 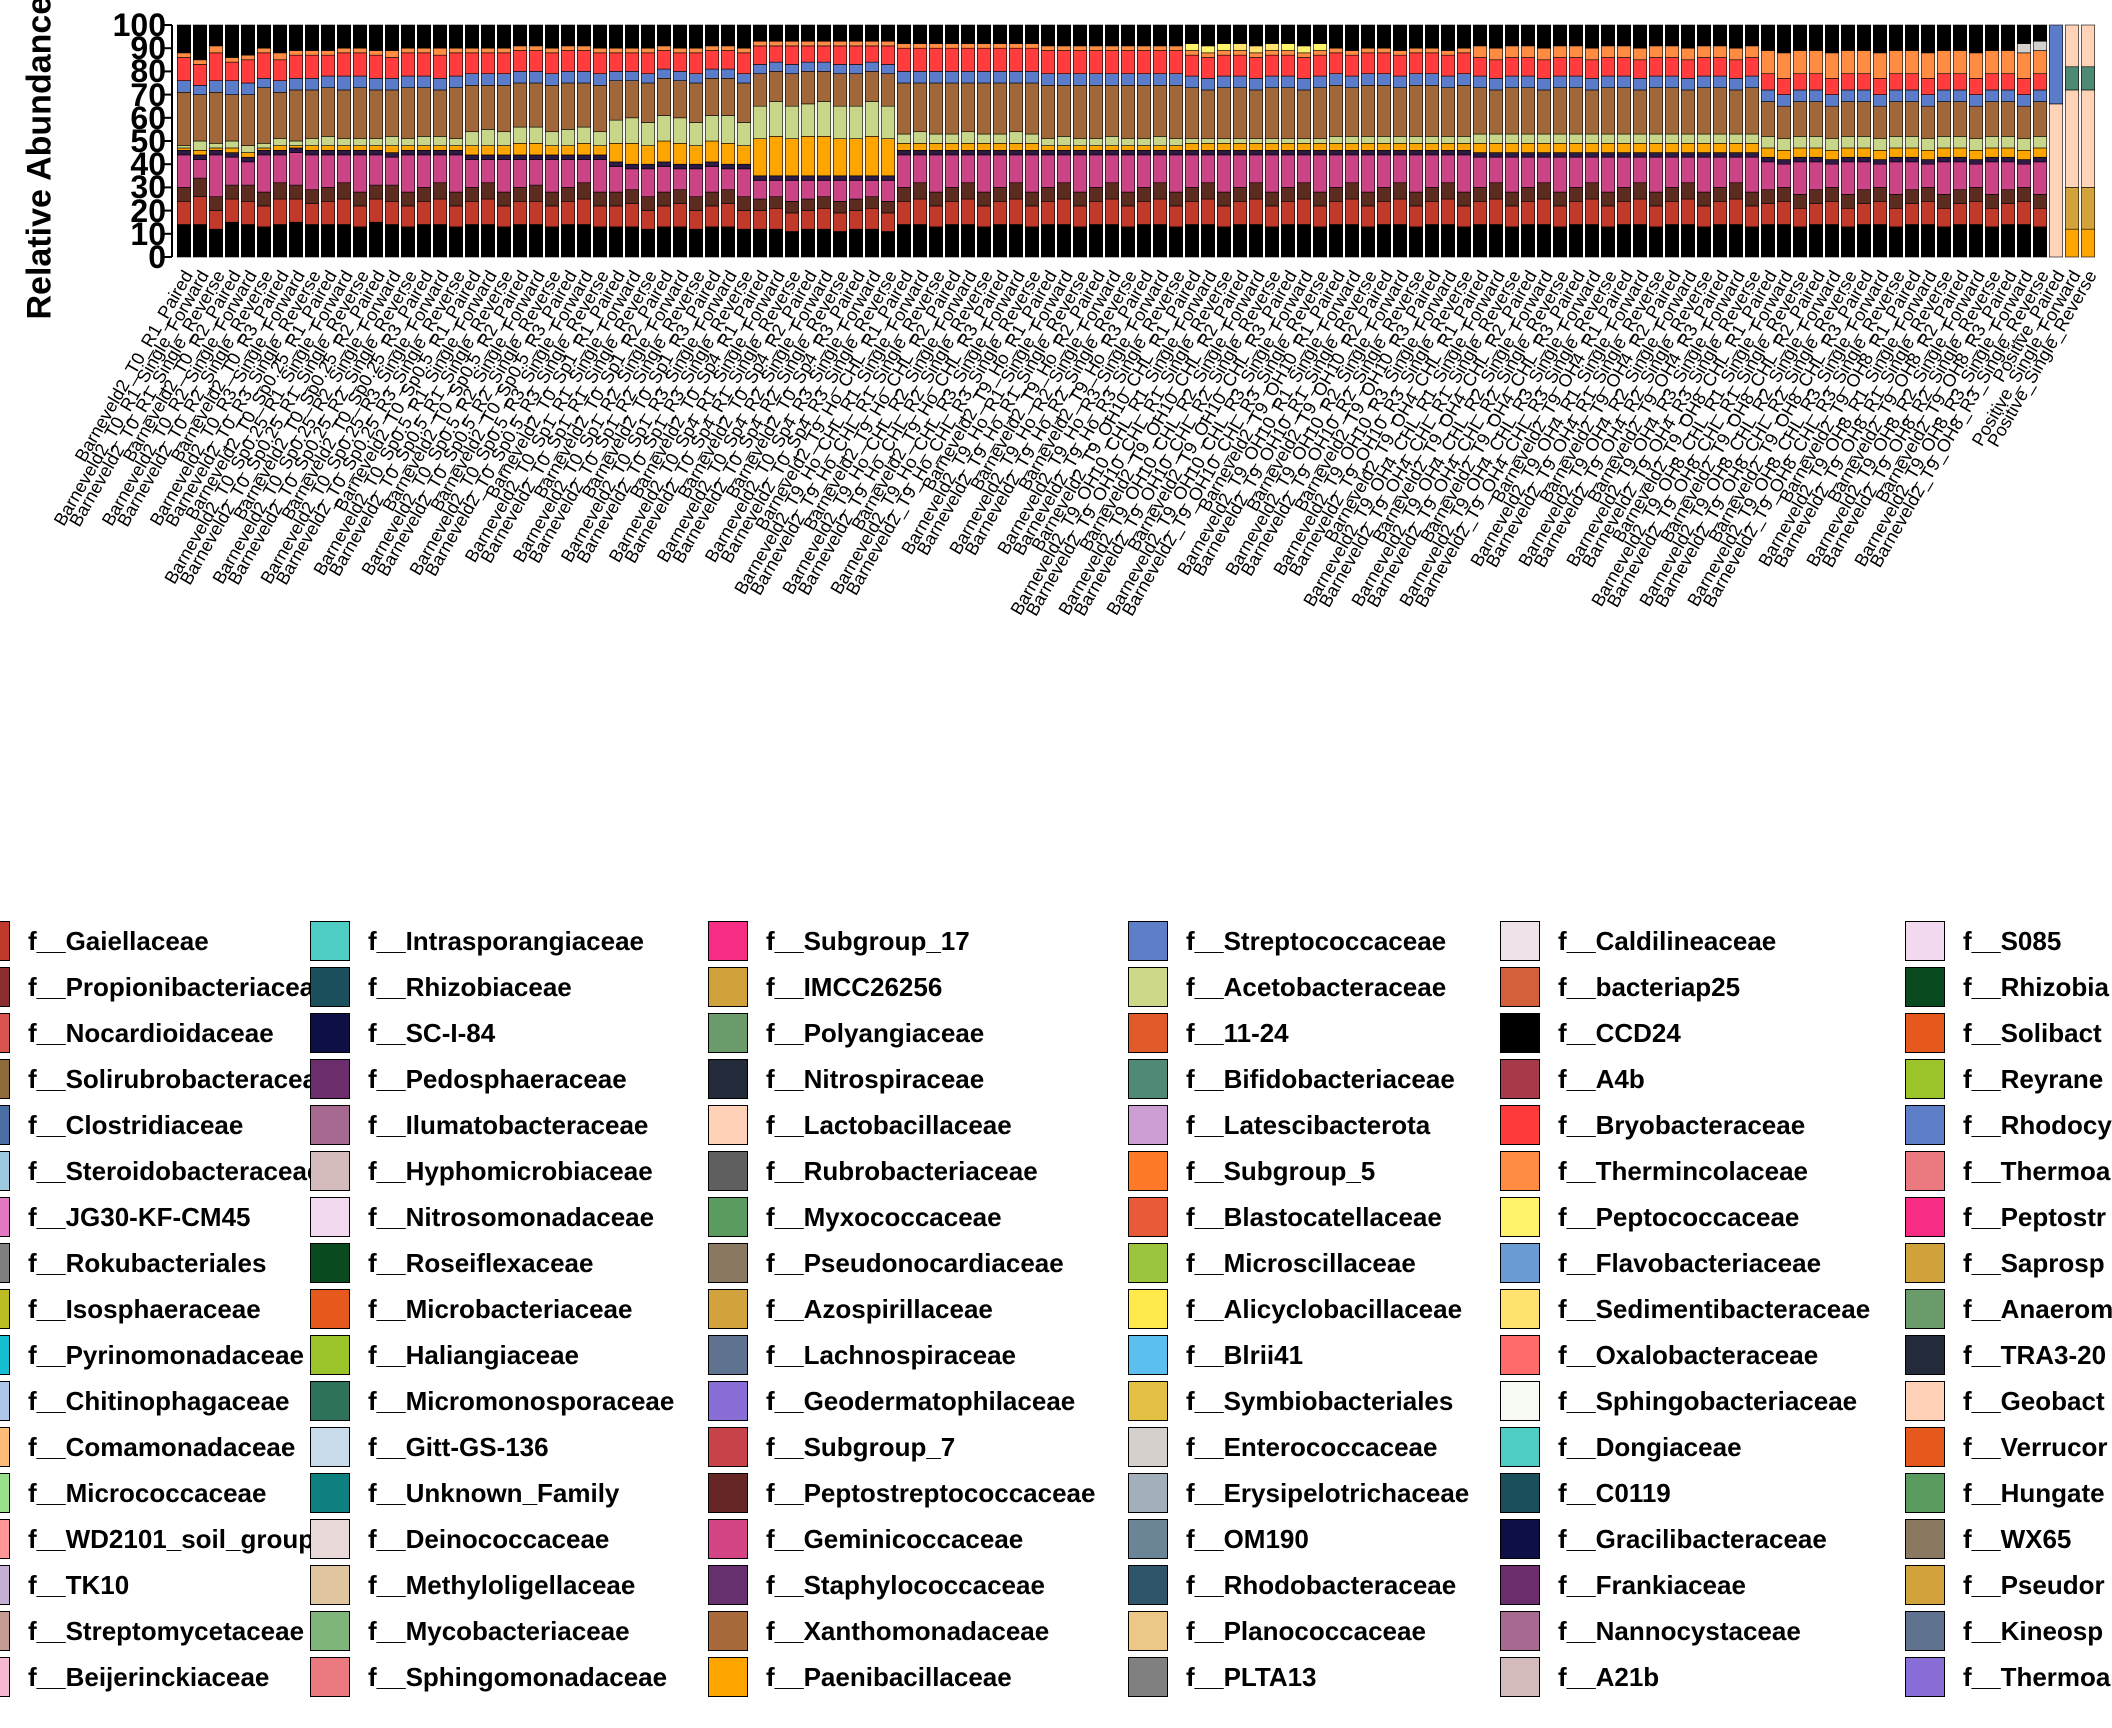 I want to click on legend-item: f__Geminicoccaceae, so click(x=865, y=1539).